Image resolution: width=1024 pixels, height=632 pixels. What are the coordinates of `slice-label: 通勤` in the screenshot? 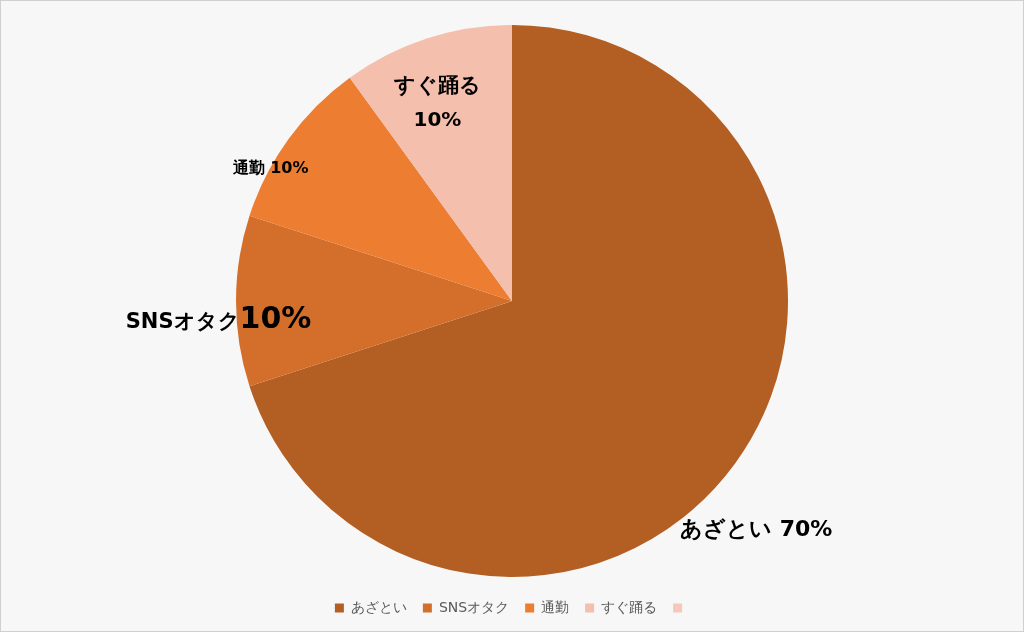 It's located at (251, 167).